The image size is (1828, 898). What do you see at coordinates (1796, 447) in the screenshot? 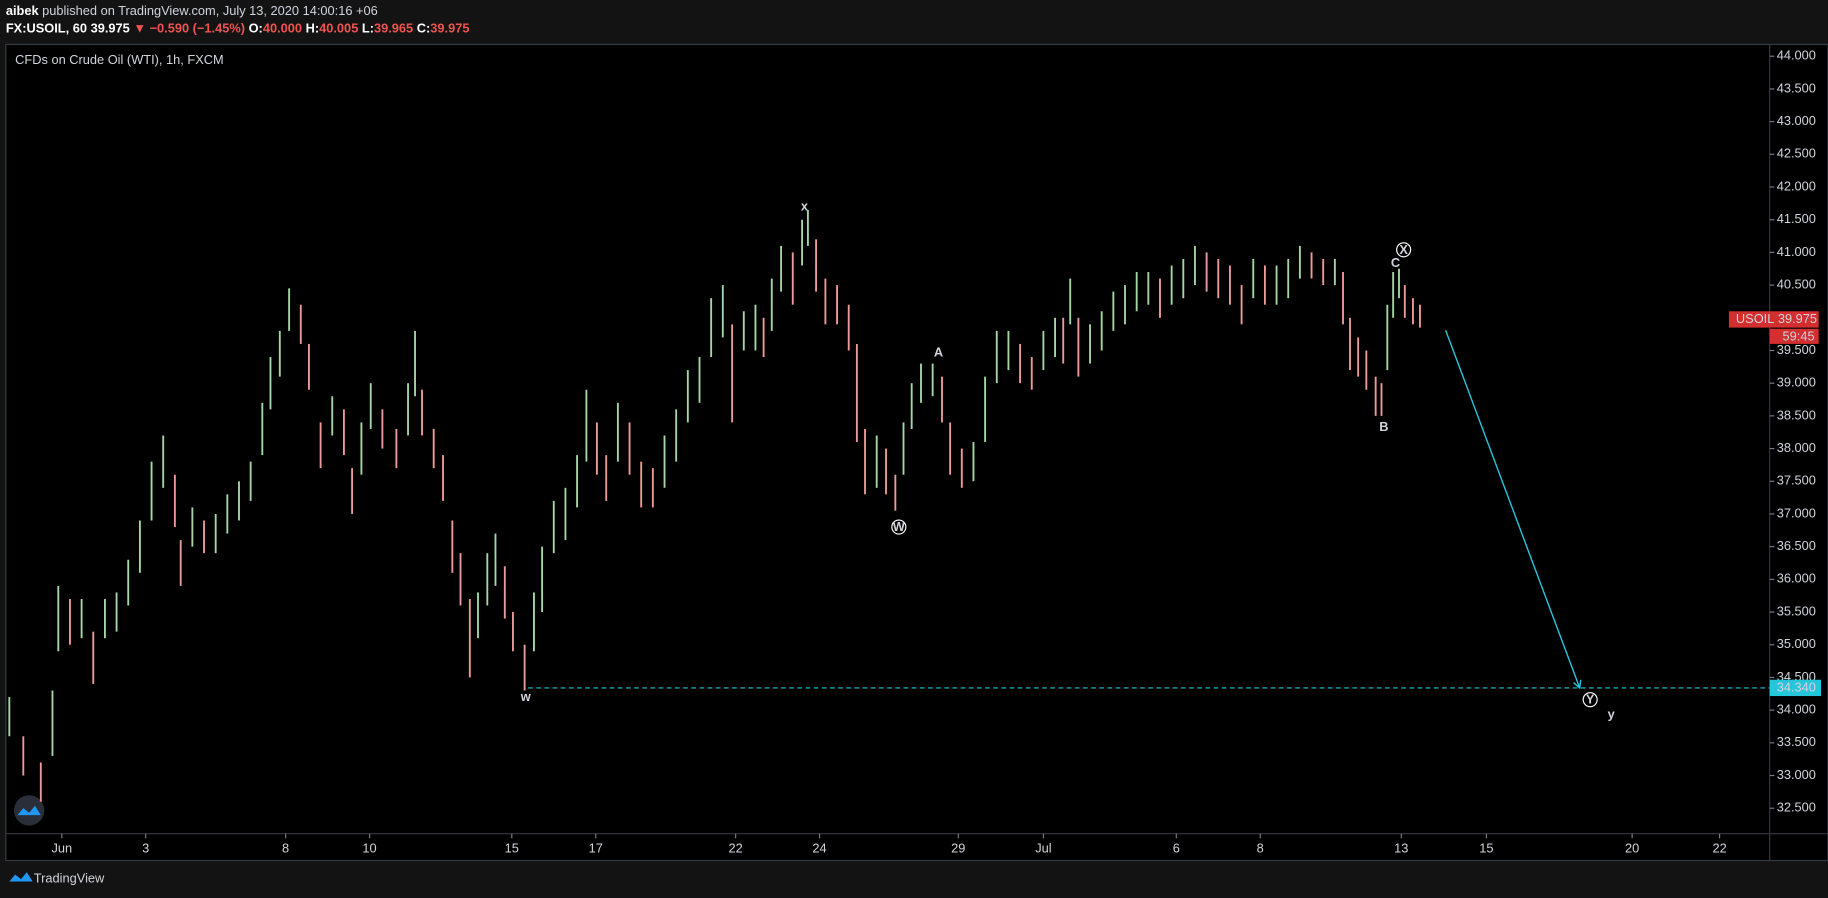
I see `y-tick-label: 38.000` at bounding box center [1796, 447].